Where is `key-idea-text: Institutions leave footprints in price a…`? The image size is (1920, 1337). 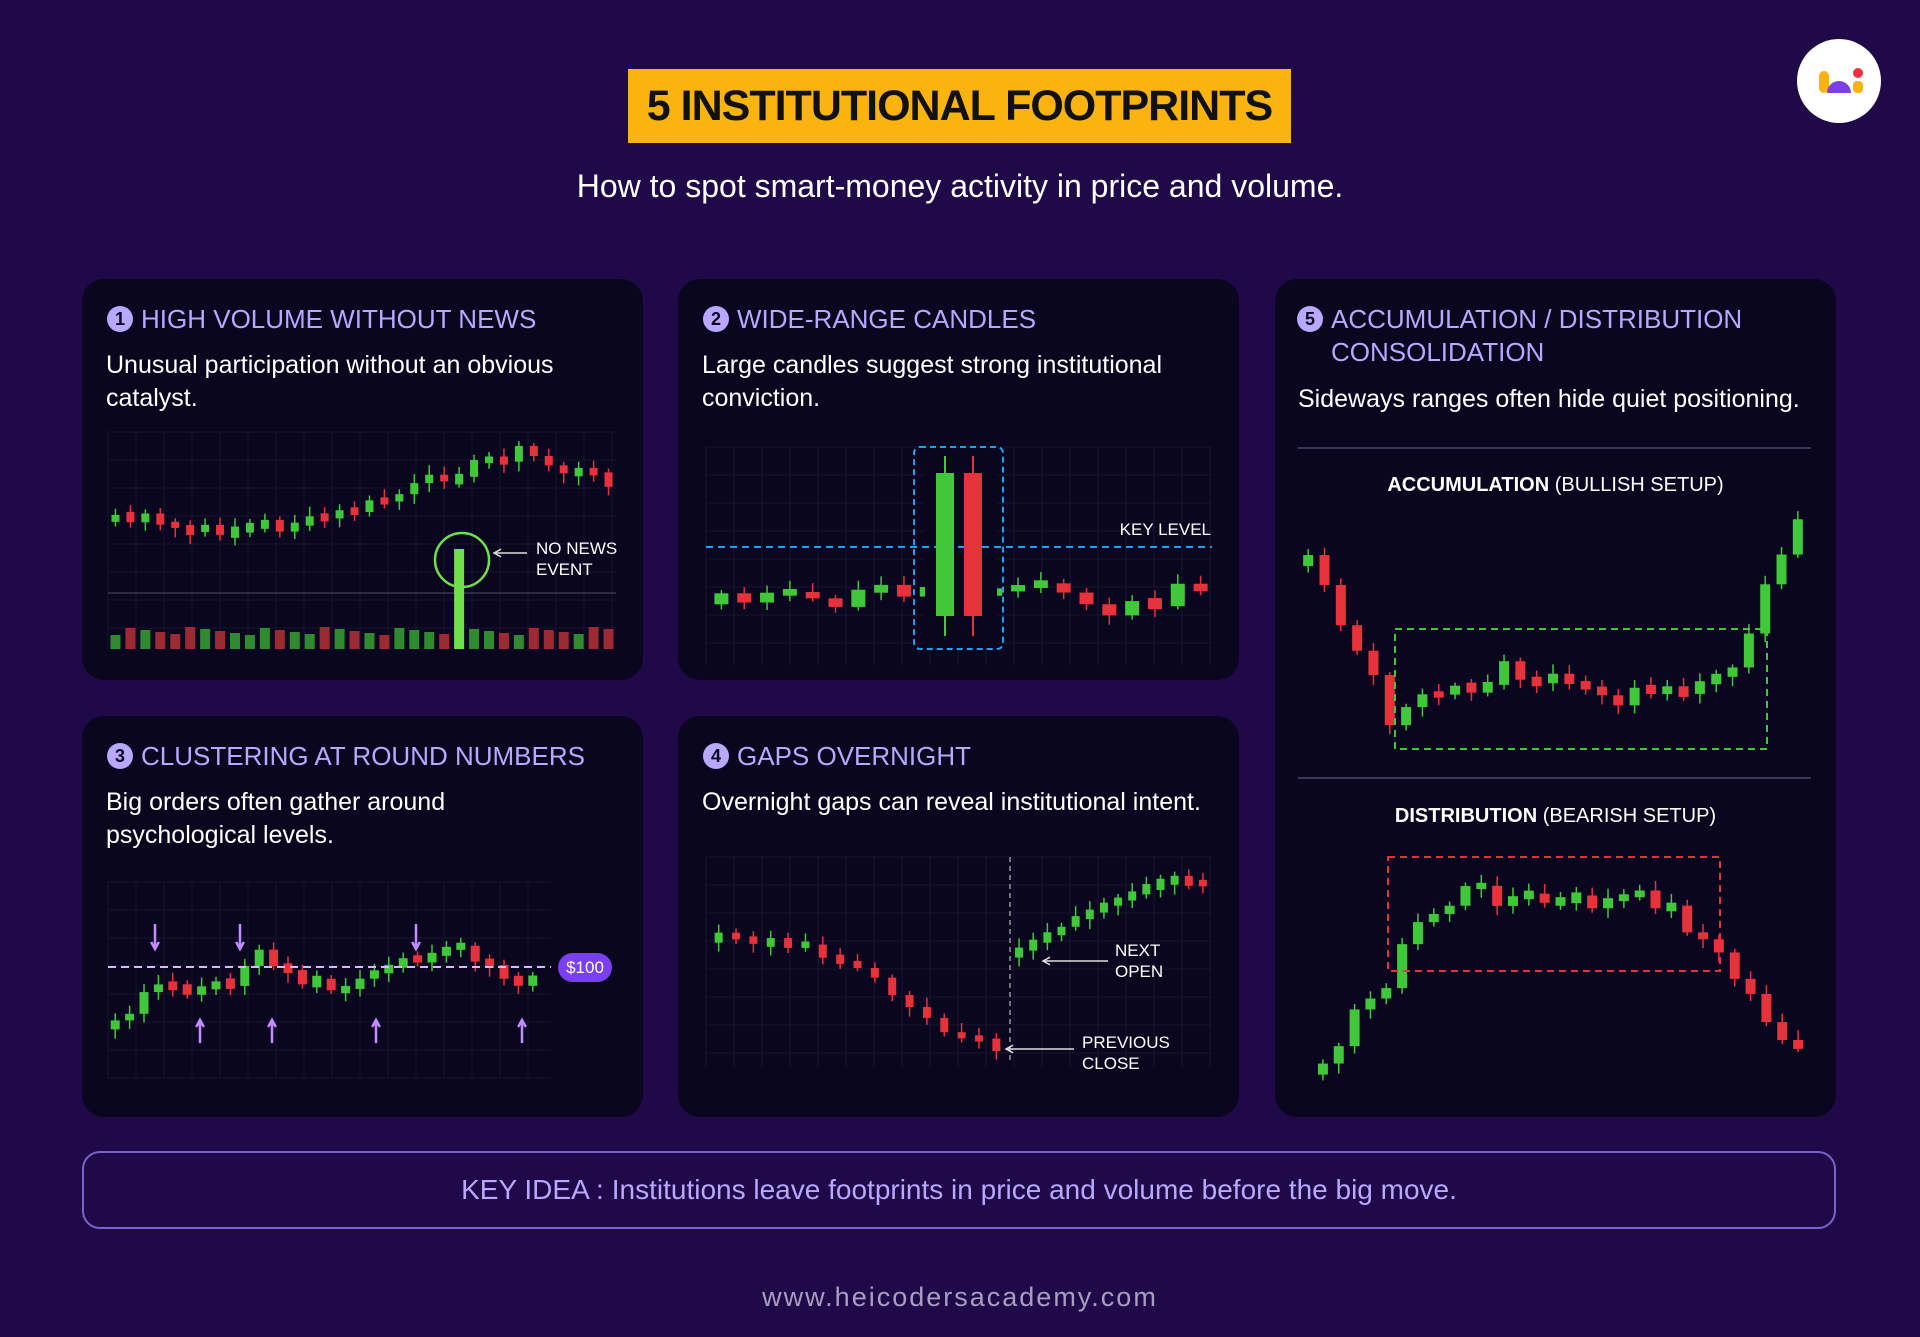
key-idea-text: Institutions leave footprints in price a… is located at coordinates (1034, 1189).